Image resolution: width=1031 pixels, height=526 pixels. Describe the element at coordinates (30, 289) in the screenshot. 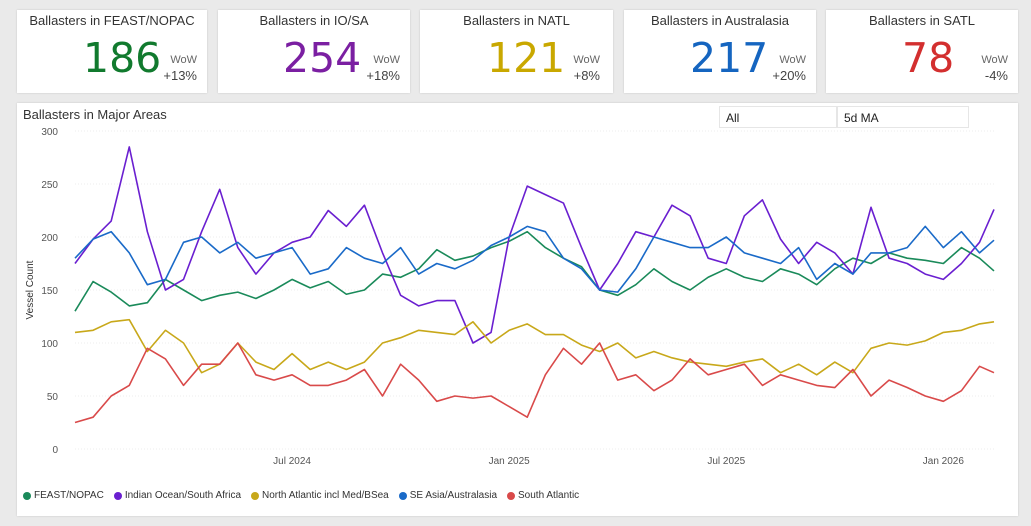

I see `y-axis-label: Vessel Count` at that location.